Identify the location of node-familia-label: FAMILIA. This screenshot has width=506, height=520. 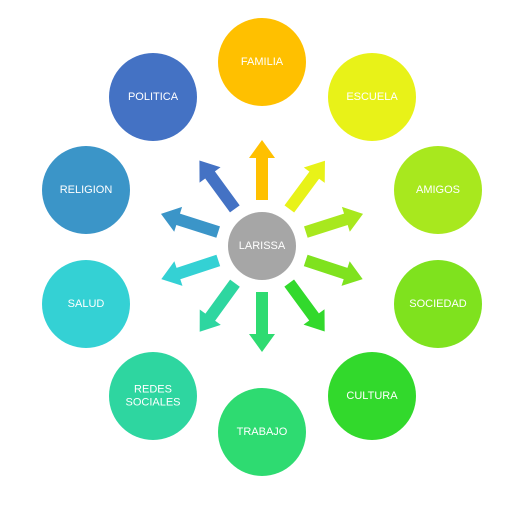
(262, 62).